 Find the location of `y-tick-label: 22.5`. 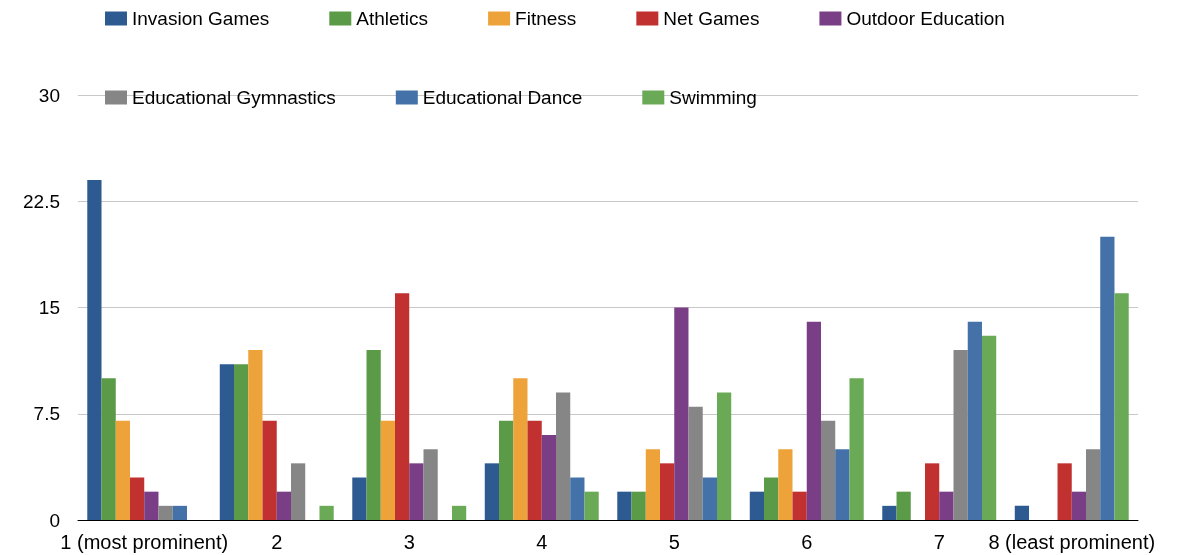

y-tick-label: 22.5 is located at coordinates (41, 201).